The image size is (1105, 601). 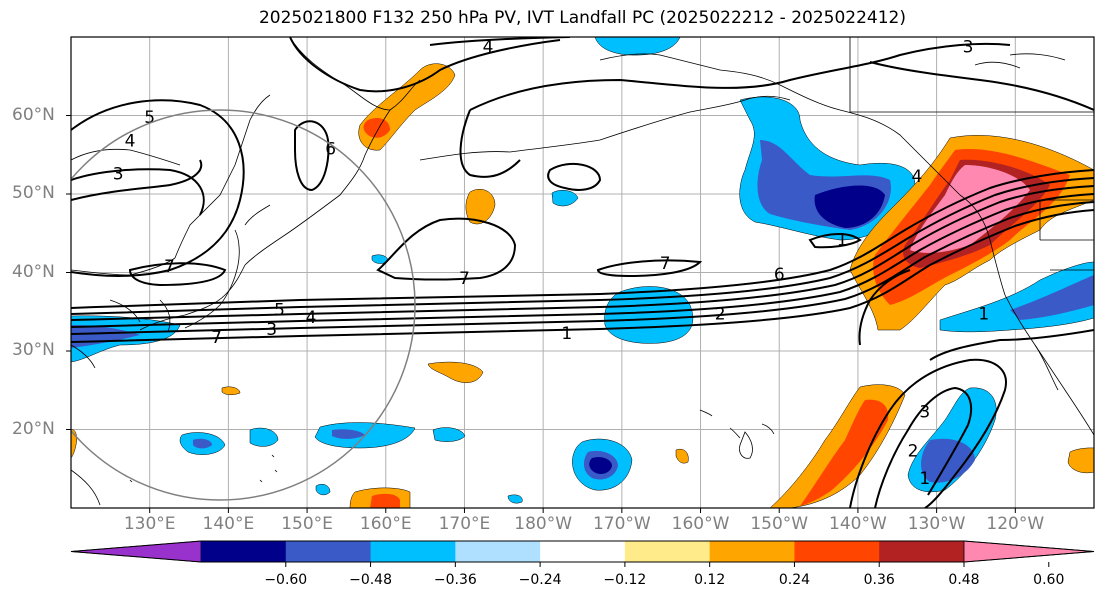 What do you see at coordinates (33, 271) in the screenshot?
I see `latitude-label: 40°N` at bounding box center [33, 271].